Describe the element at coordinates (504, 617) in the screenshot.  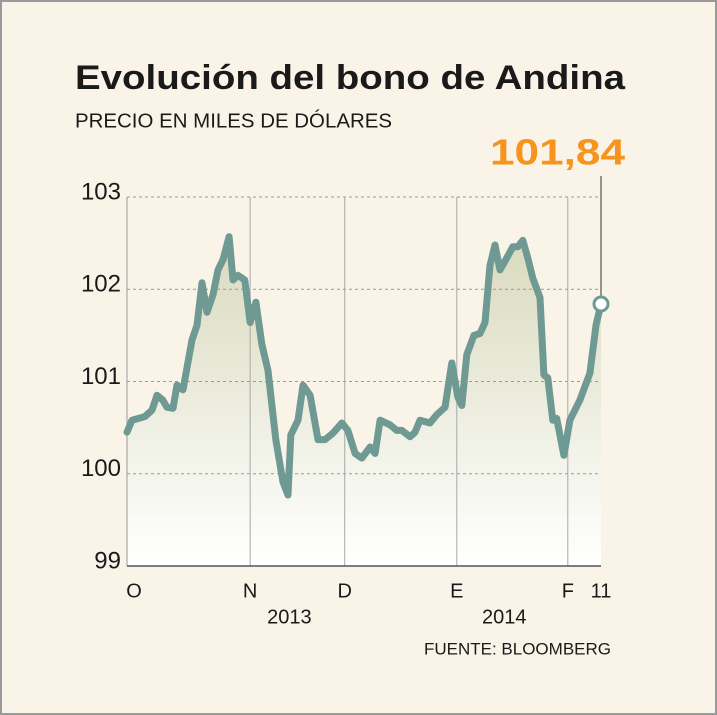
I see `year-label: 2014` at that location.